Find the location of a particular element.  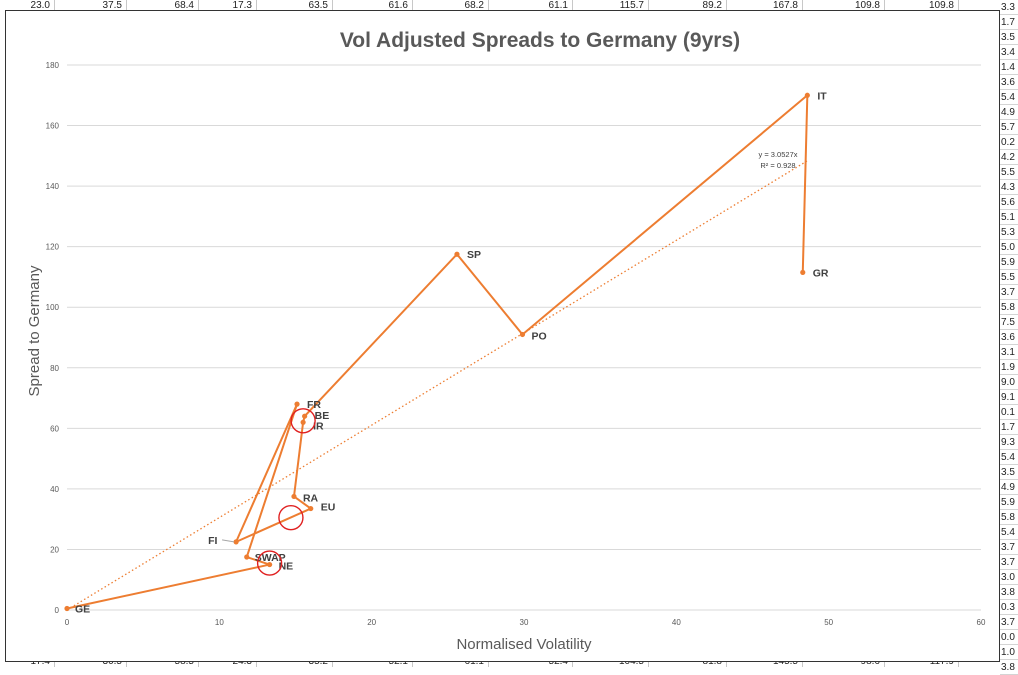

data-label: PO is located at coordinates (538, 336).